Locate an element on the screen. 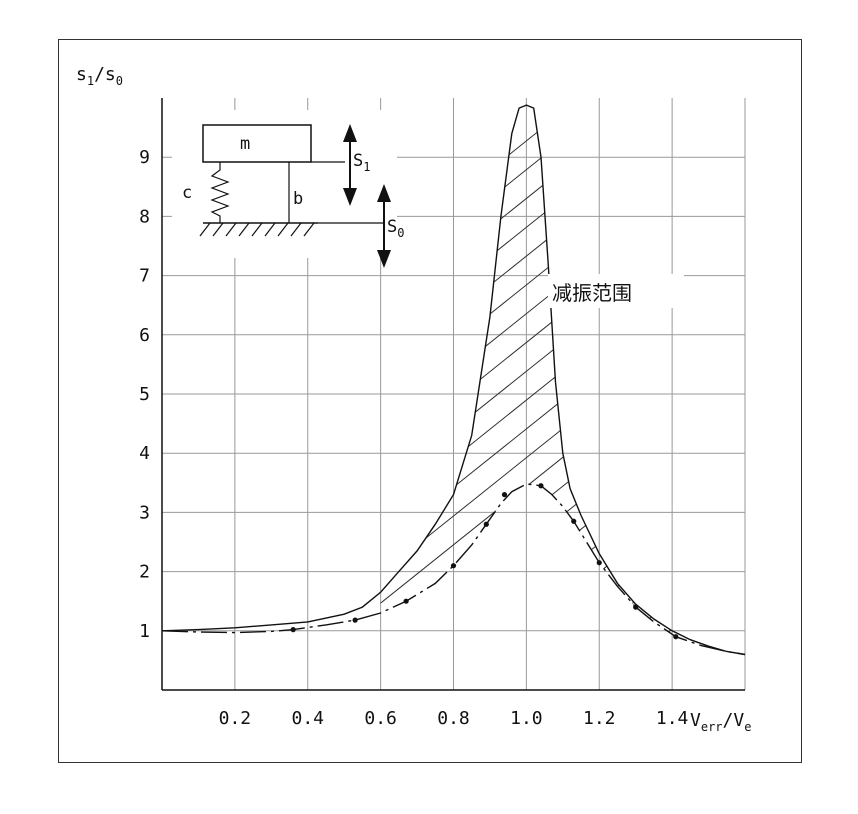  s0-label: S0 is located at coordinates (395, 228).